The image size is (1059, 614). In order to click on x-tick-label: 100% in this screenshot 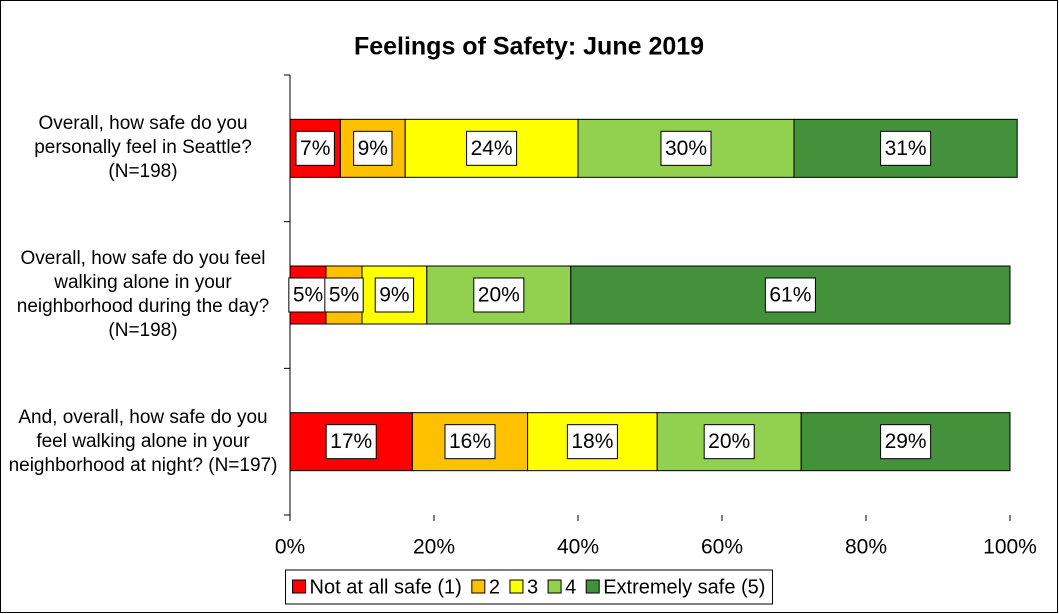, I will do `click(1010, 547)`.